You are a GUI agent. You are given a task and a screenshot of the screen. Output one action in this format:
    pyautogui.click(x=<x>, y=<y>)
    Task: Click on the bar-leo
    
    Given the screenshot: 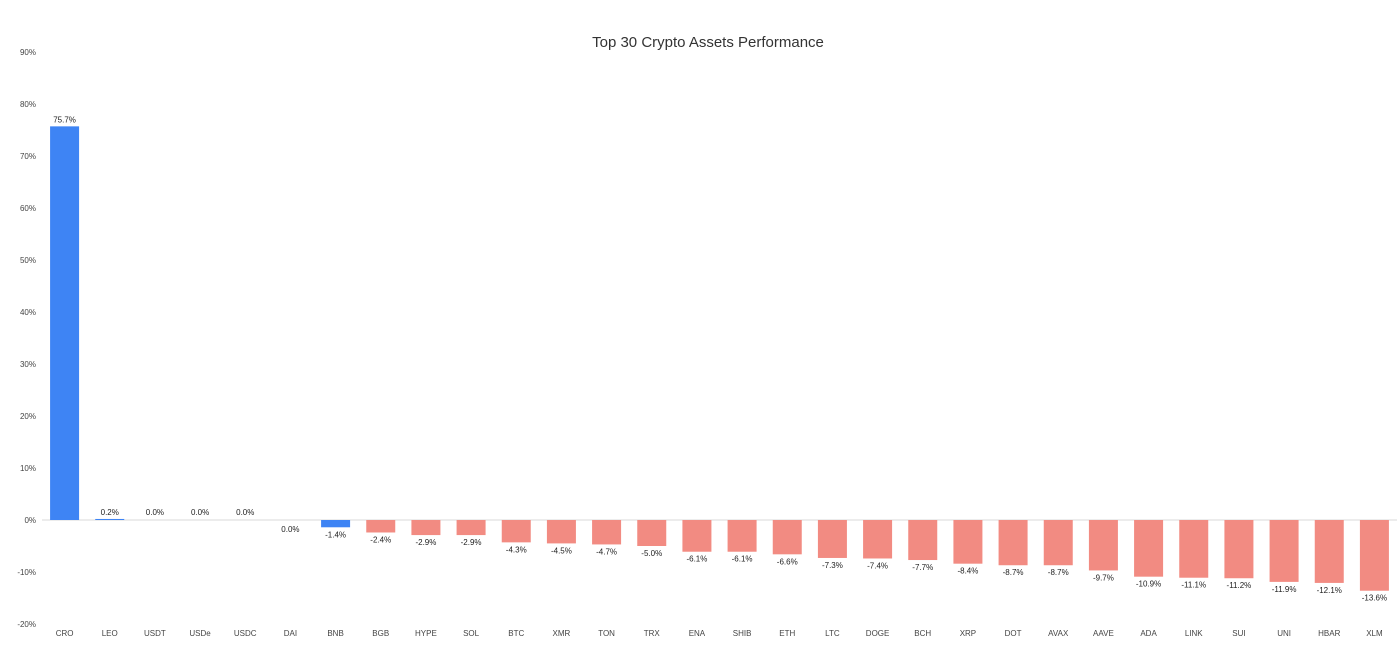 What is the action you would take?
    pyautogui.click(x=110, y=519)
    